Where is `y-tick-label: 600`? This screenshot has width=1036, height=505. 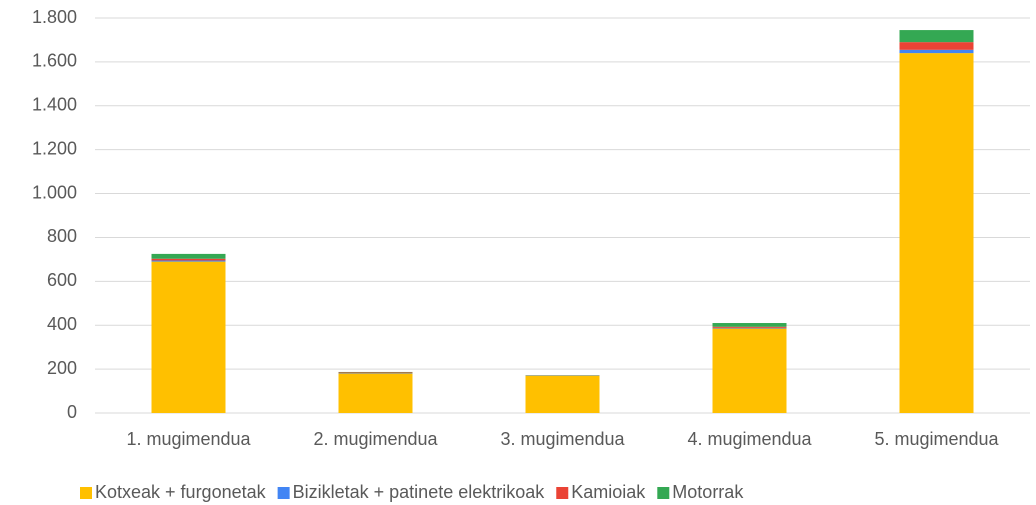 y-tick-label: 600 is located at coordinates (62, 280).